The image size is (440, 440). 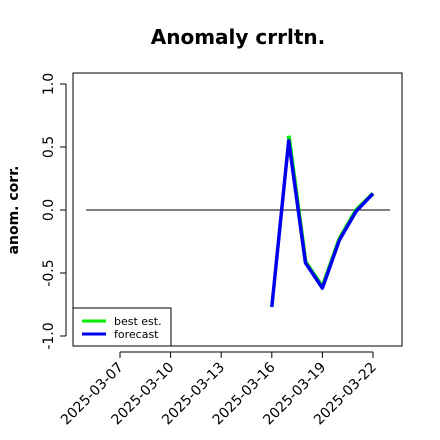 I want to click on y-tick-label: 0.5, so click(x=49, y=147).